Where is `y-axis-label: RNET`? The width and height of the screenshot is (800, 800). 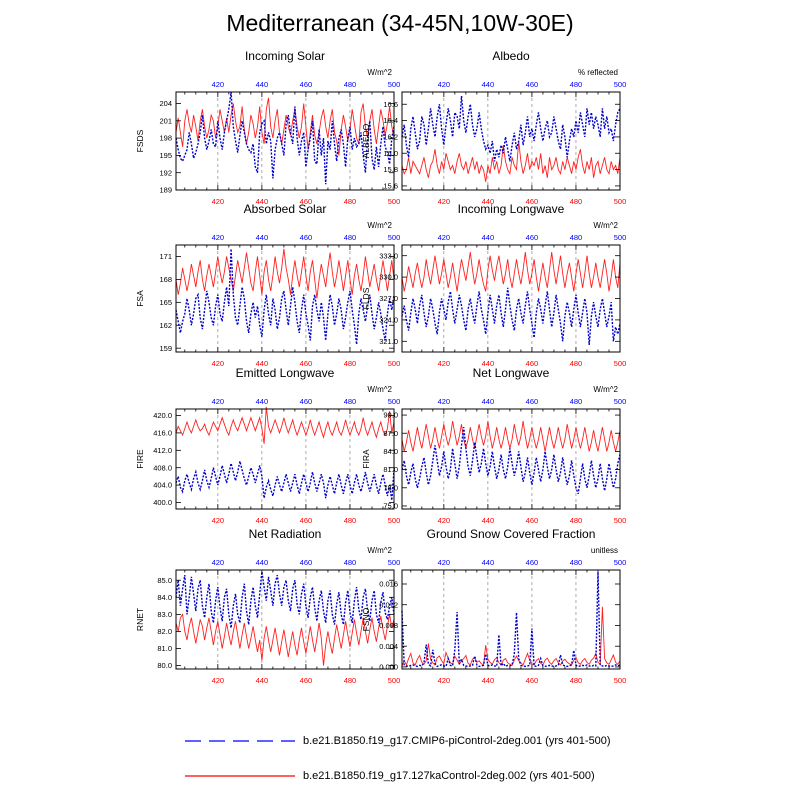 y-axis-label: RNET is located at coordinates (140, 619).